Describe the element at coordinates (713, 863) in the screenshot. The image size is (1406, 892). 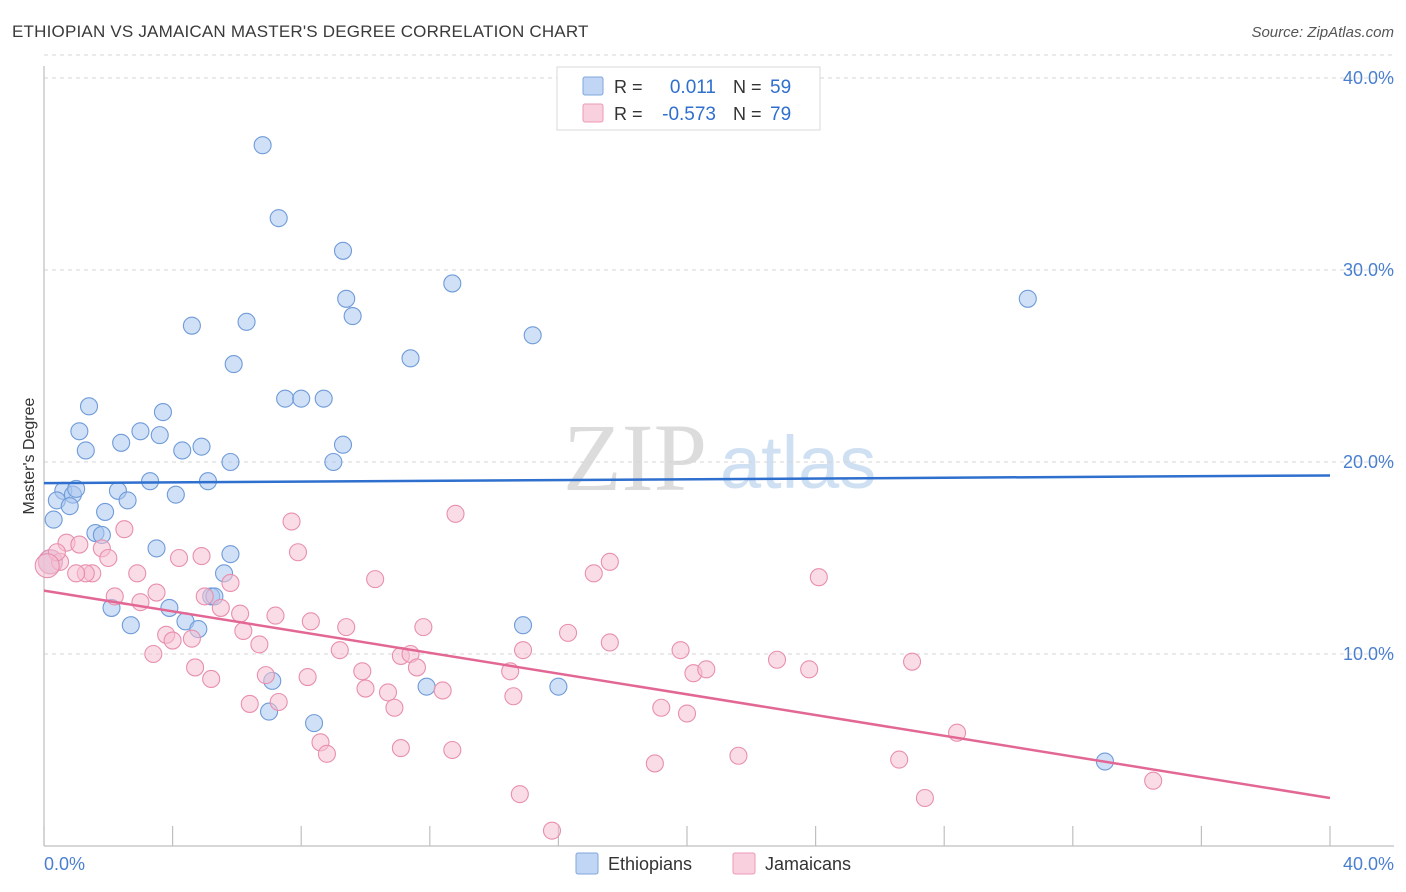
I see `bottom-legend: Ethiopians Jamaicans` at that location.